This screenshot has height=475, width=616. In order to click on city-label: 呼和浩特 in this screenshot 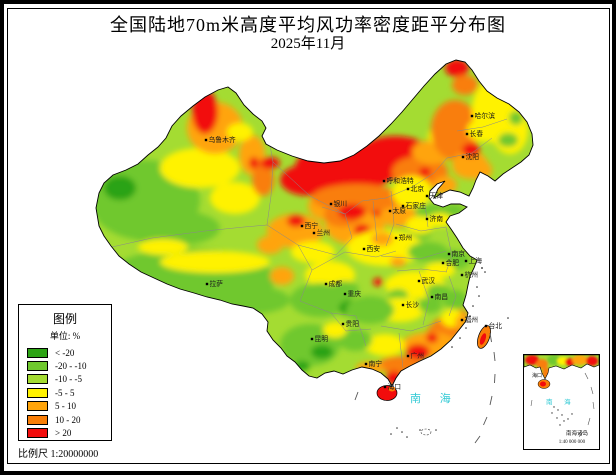, I will do `click(400, 180)`.